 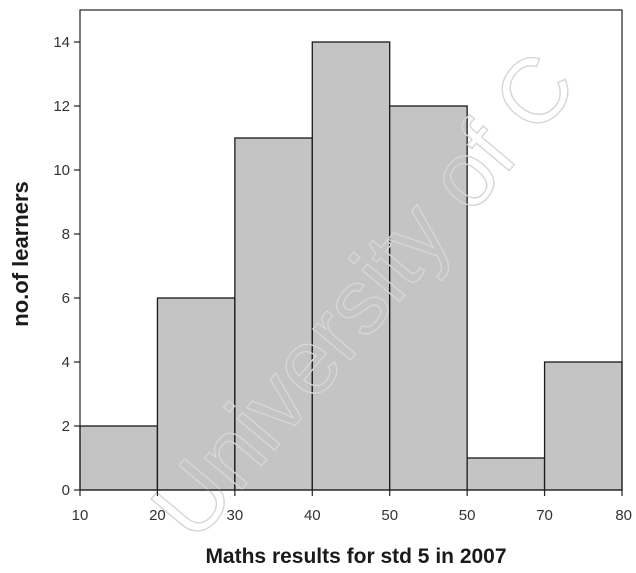 I want to click on y-tick-label: 8, so click(x=66, y=234).